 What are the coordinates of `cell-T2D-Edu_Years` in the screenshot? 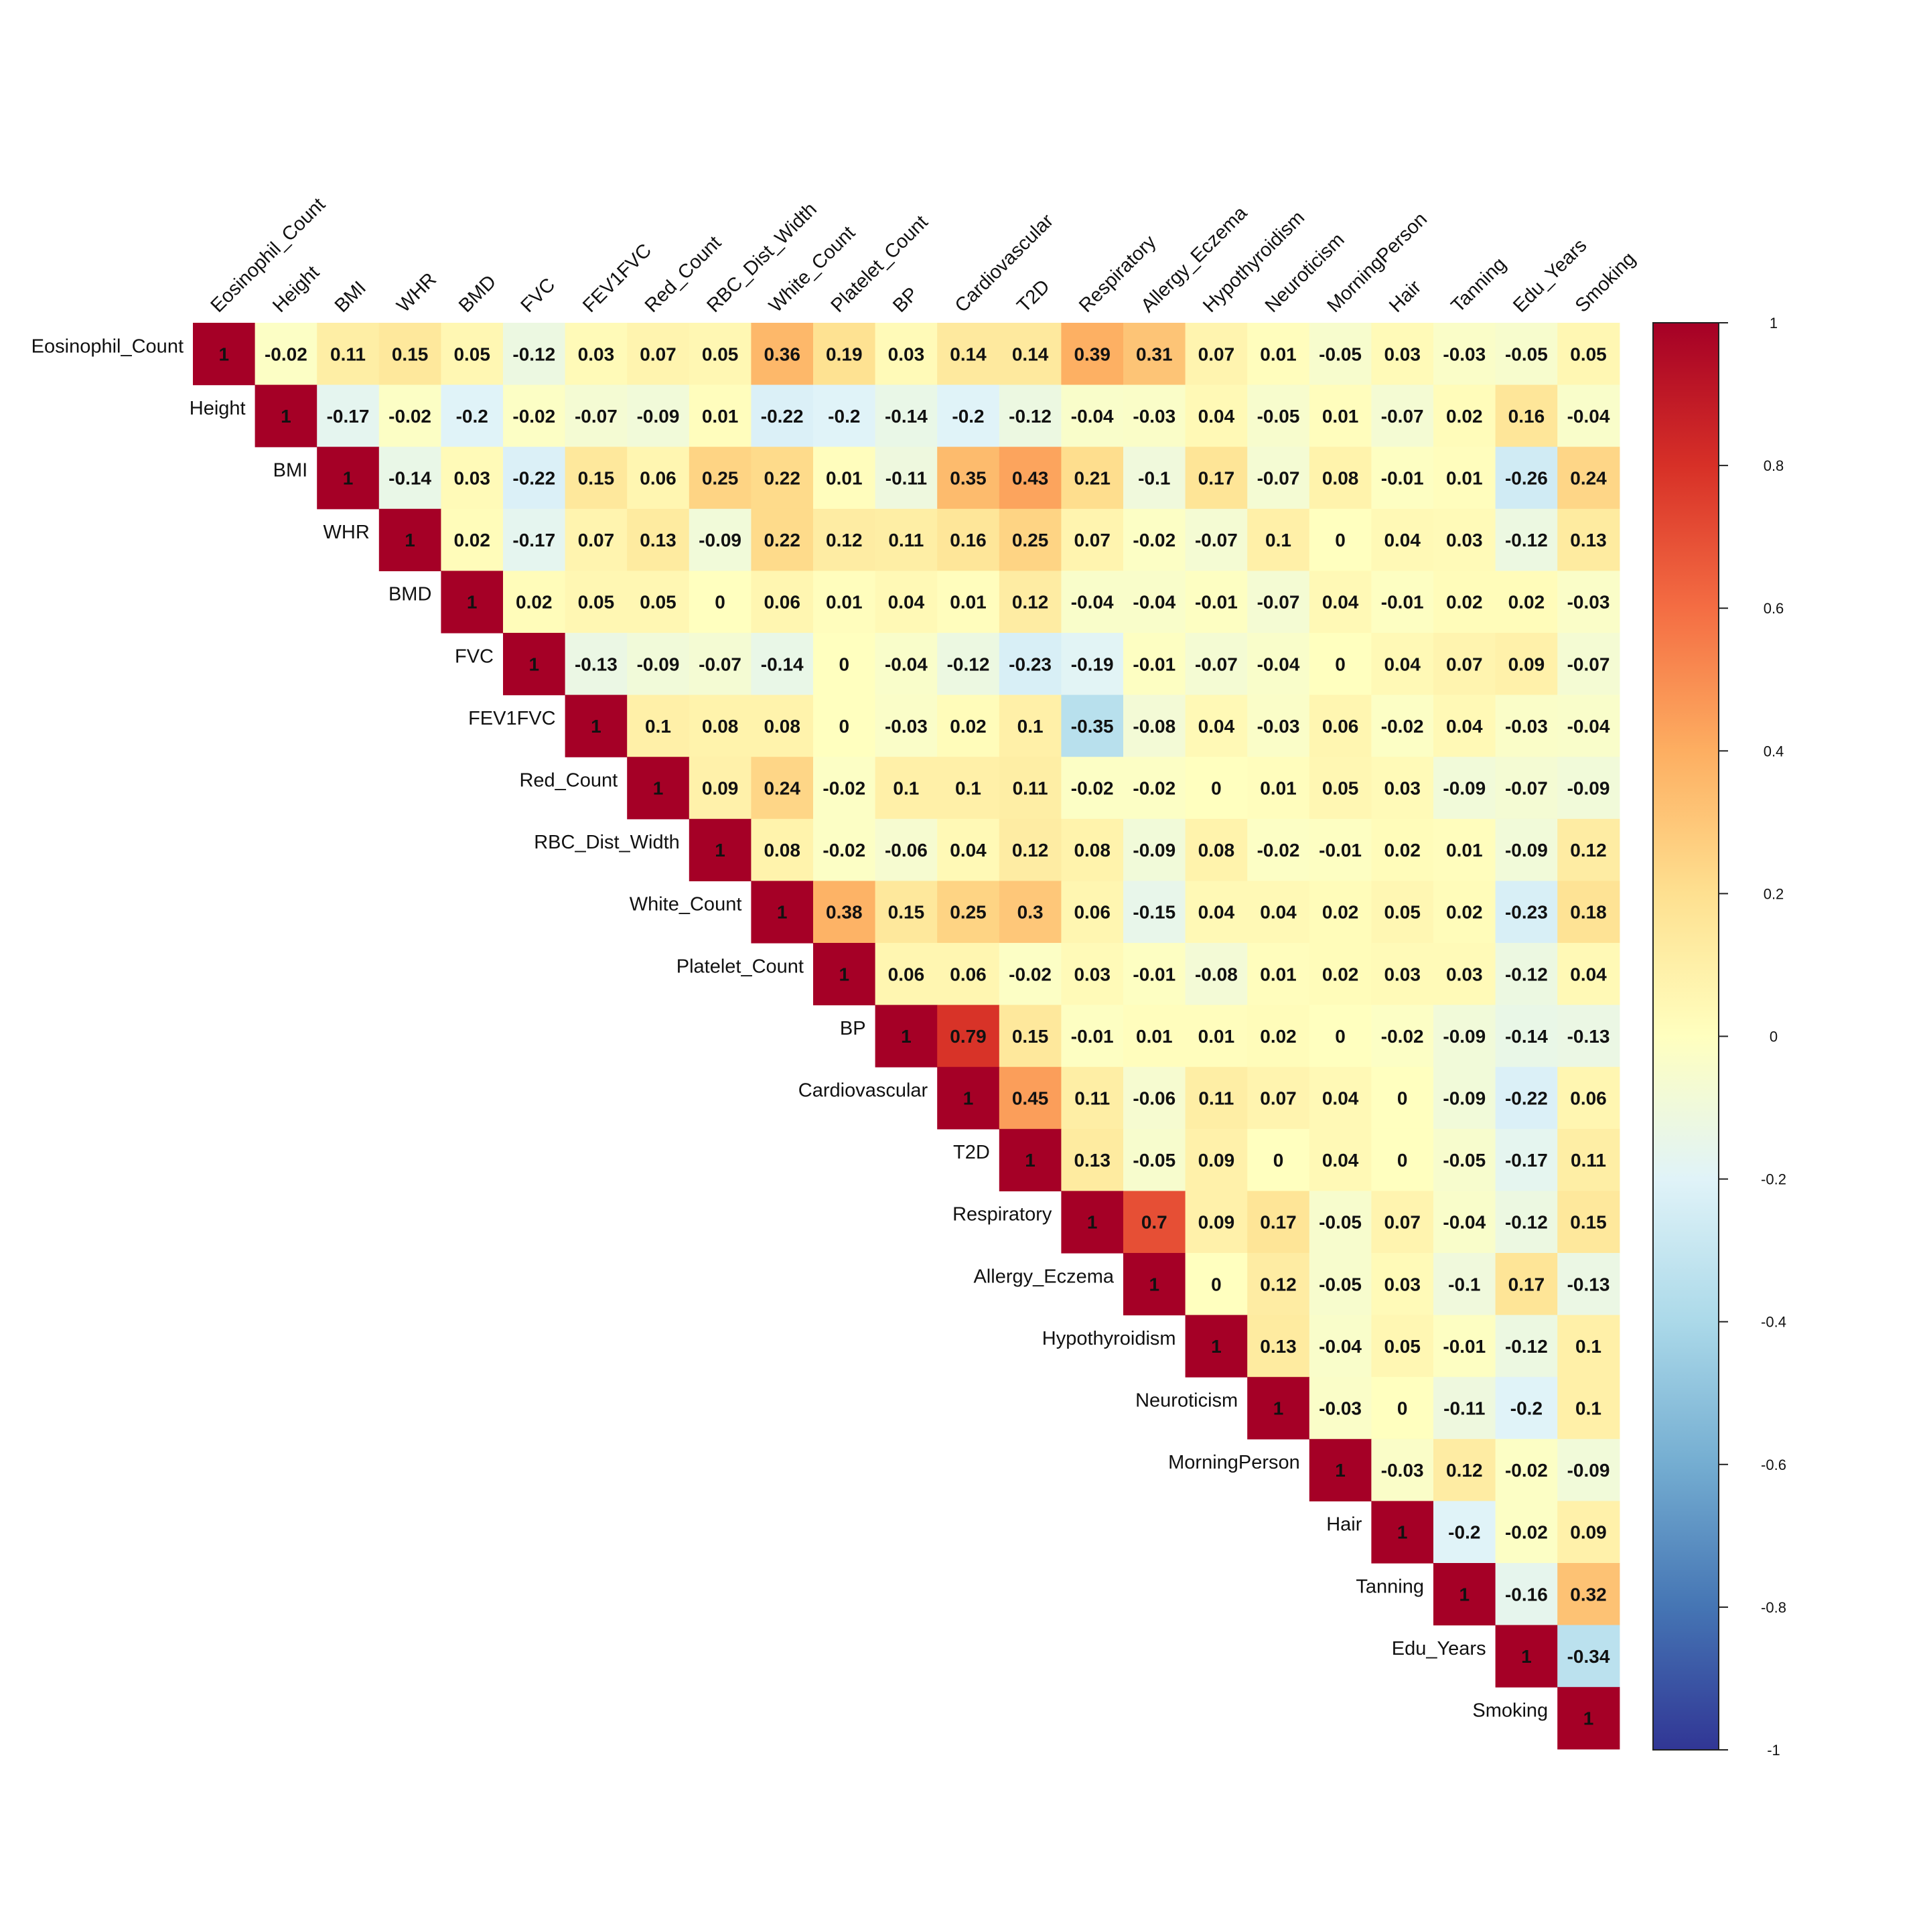 It's located at (1526, 1159).